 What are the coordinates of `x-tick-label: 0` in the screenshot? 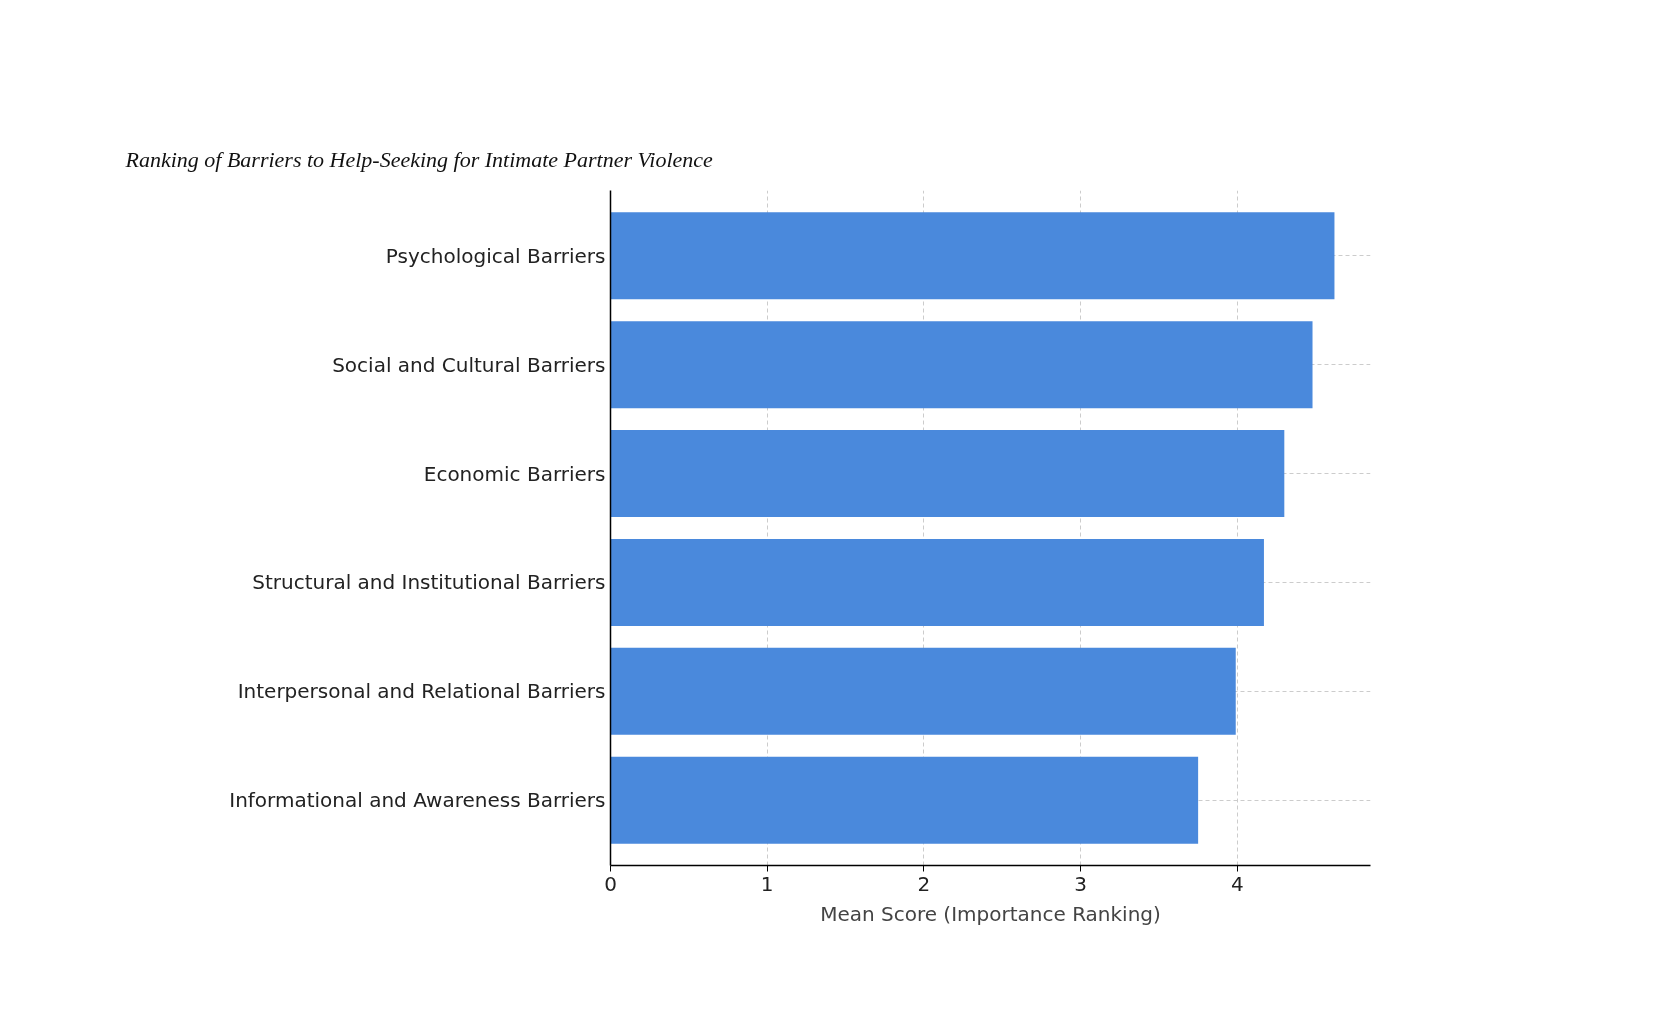 It's located at (610, 883).